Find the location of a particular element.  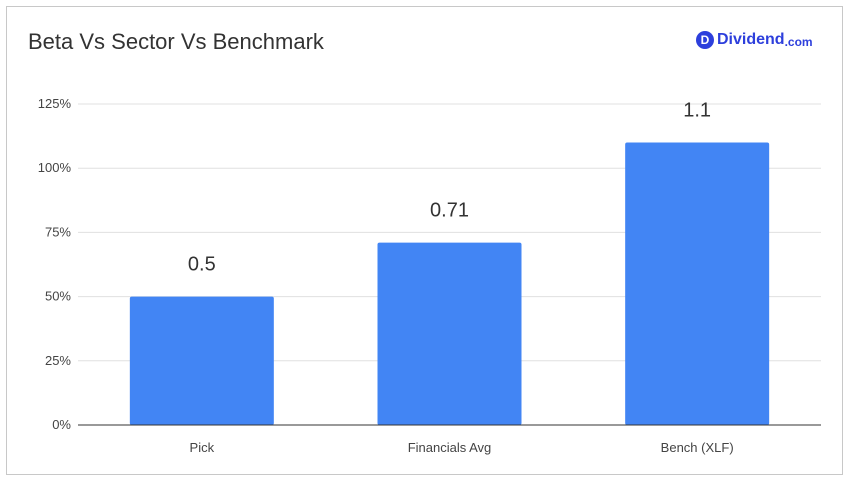

chart-title: Beta Vs Sector Vs Benchmark is located at coordinates (176, 41).